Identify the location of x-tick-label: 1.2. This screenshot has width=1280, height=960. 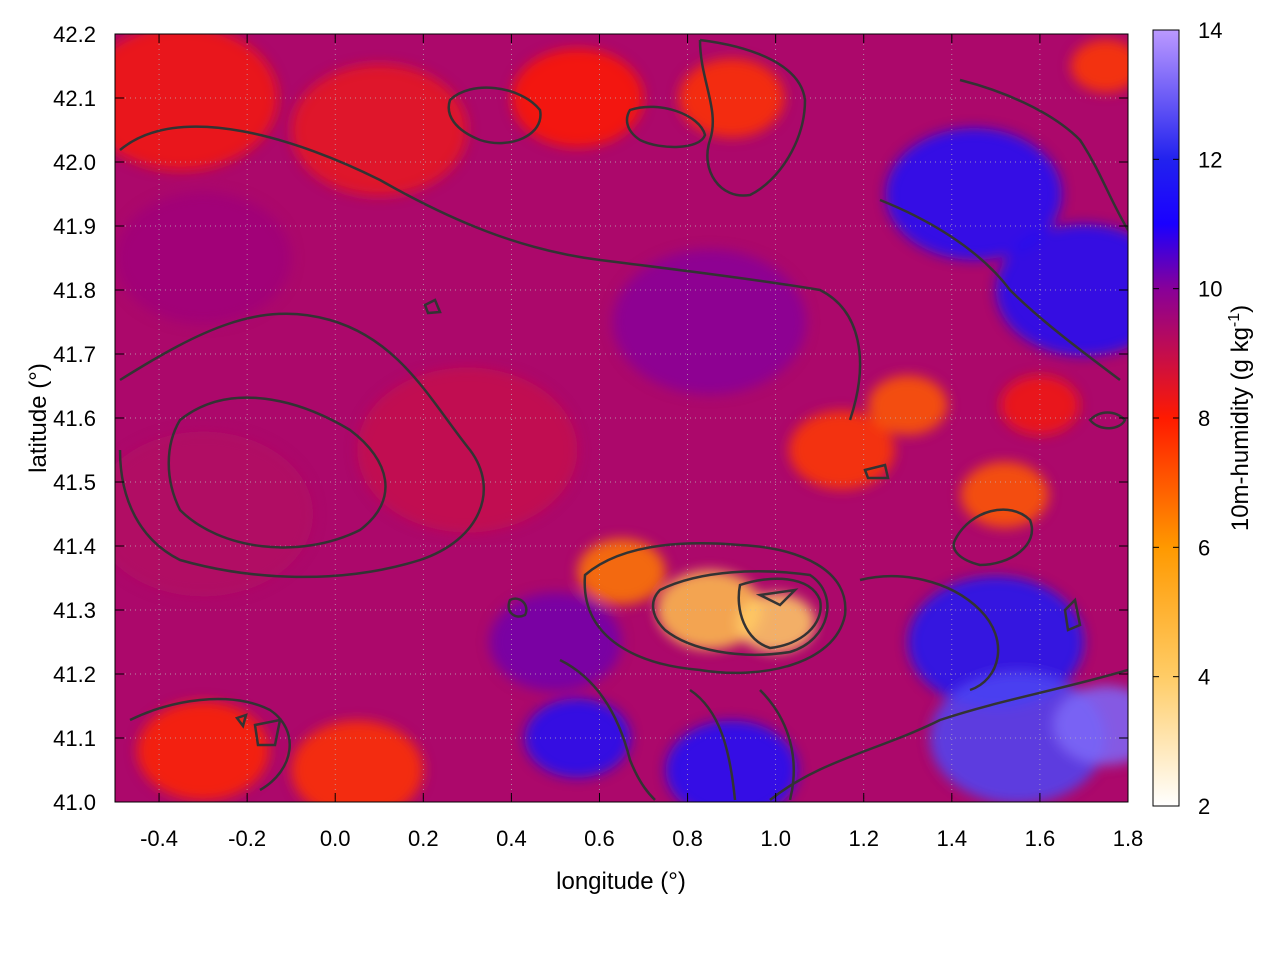
(863, 838).